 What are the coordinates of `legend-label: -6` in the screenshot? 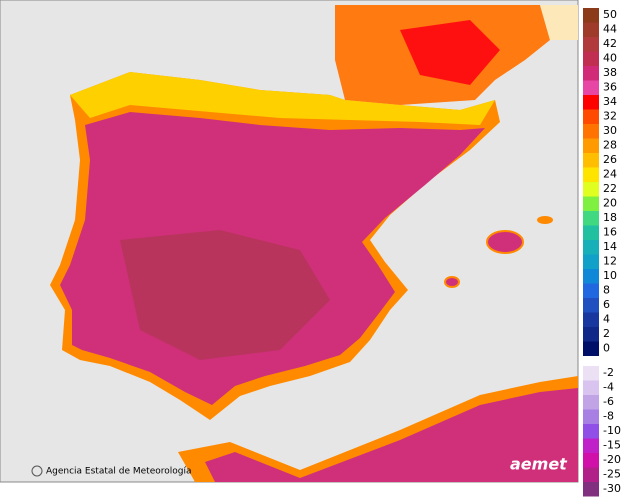 It's located at (608, 401).